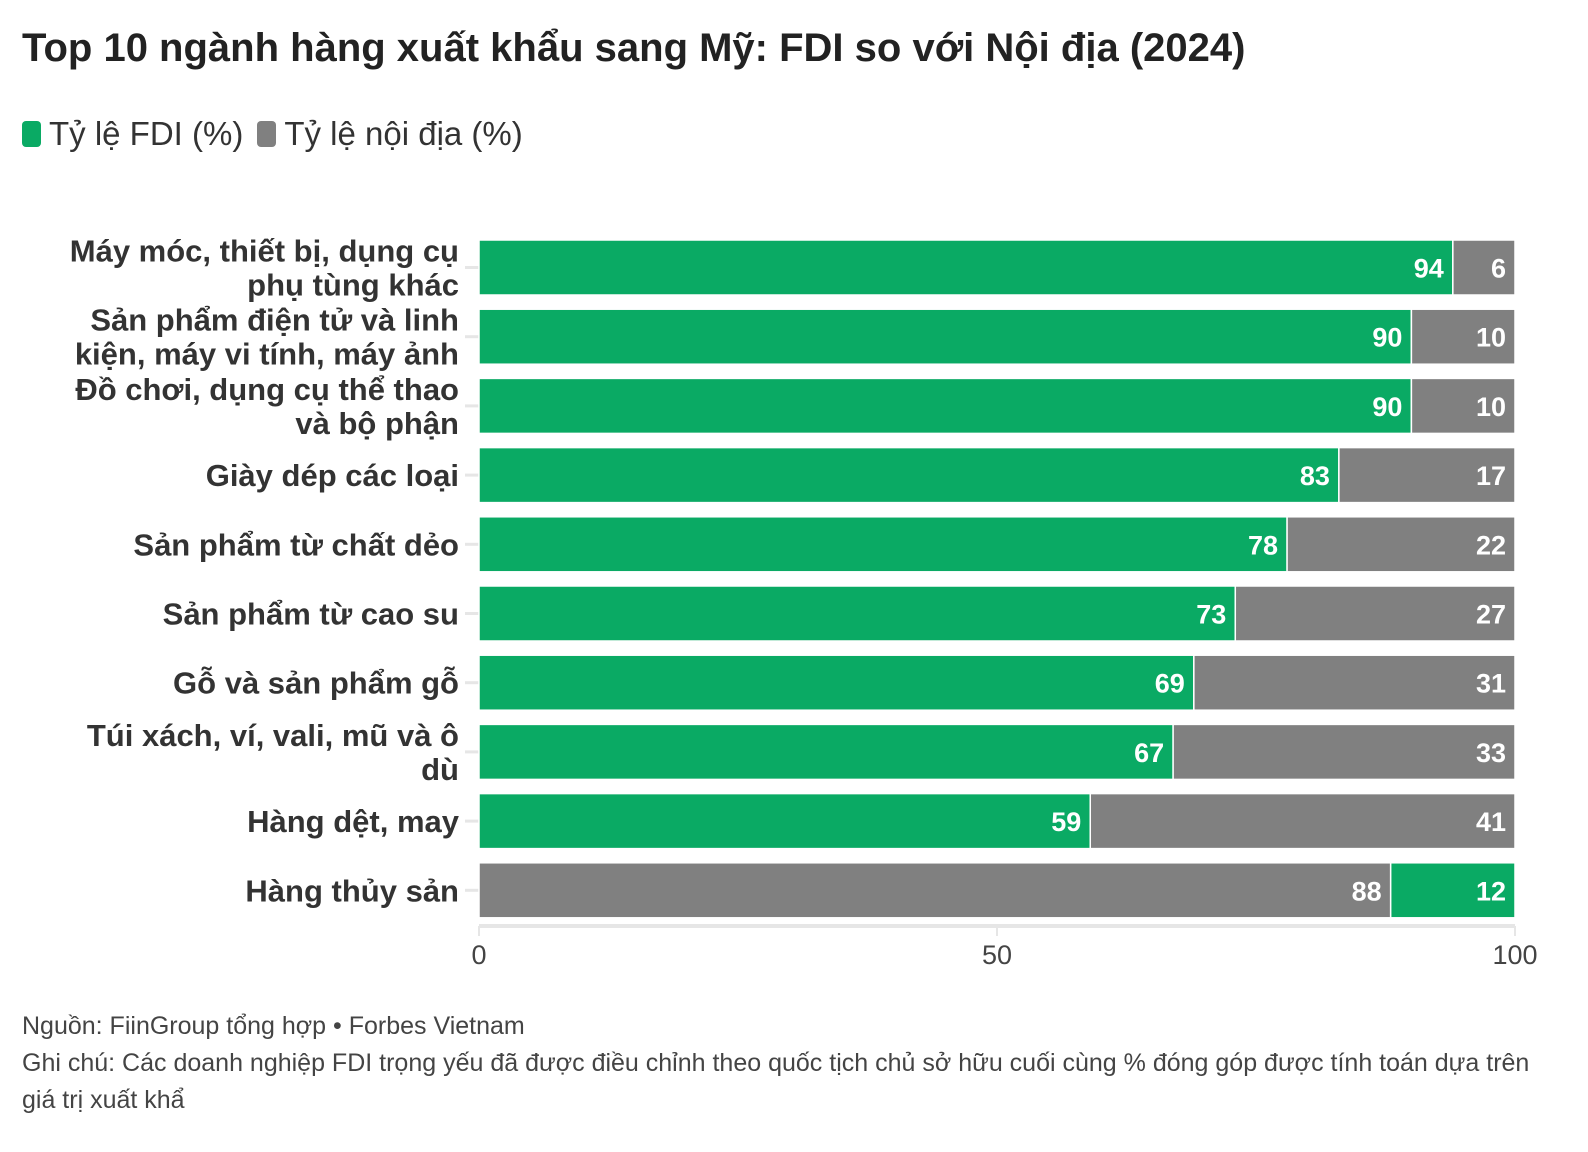 This screenshot has height=1152, width=1588. Describe the element at coordinates (274, 320) in the screenshot. I see `category-label-line: Sản phẩm điện tử và linh` at that location.